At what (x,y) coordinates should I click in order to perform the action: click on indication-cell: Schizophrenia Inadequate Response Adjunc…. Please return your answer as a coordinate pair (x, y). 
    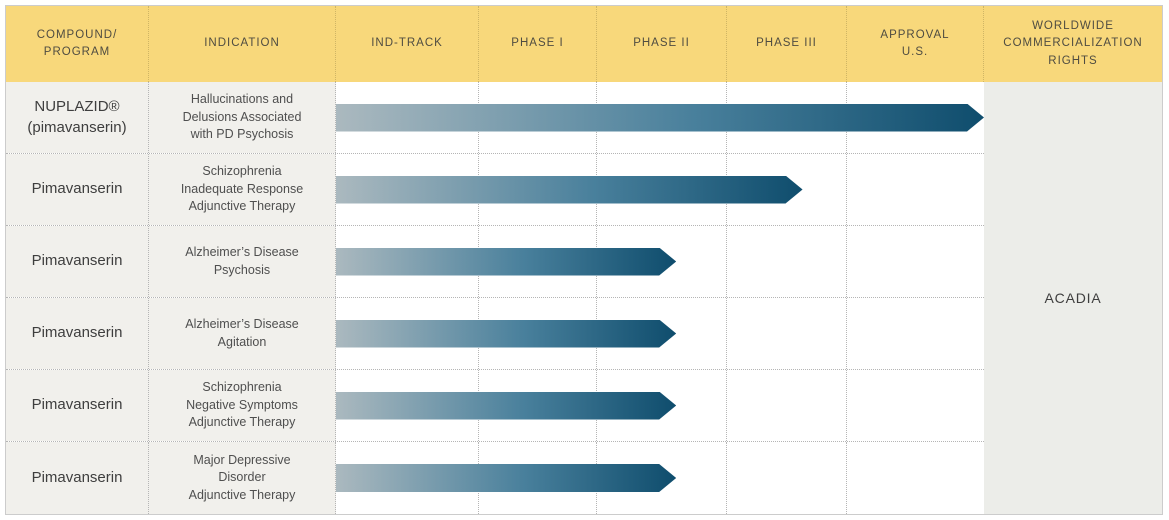
    Looking at the image, I should click on (242, 189).